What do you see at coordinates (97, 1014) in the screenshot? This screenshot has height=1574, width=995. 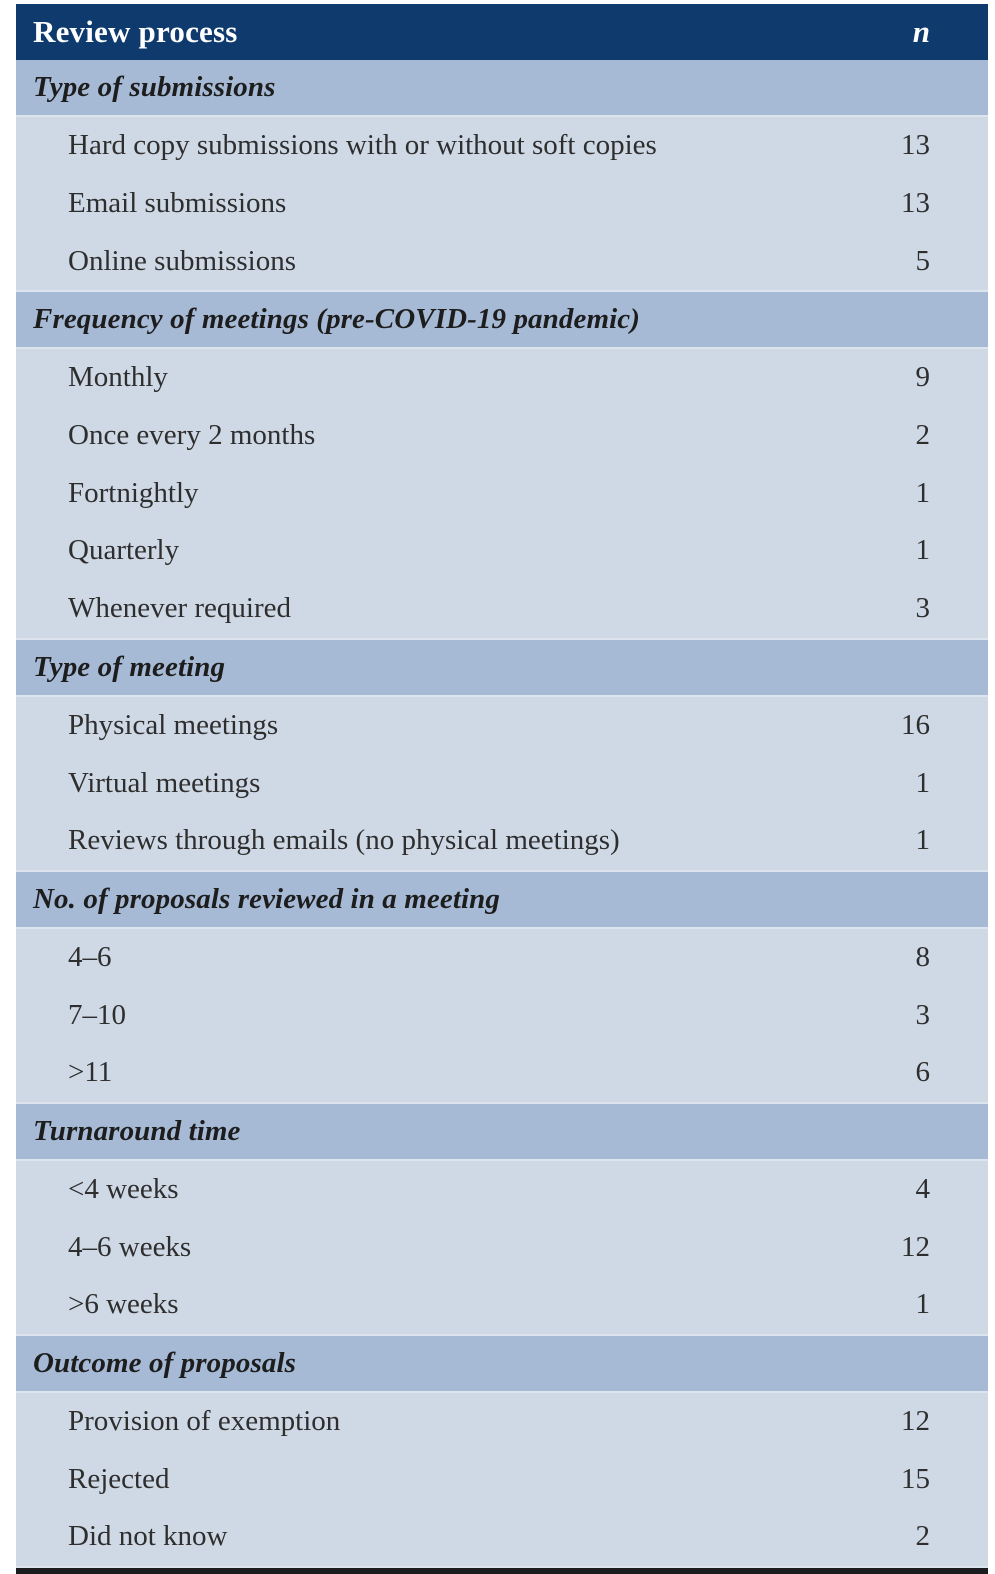 I see `row-label: 7–10` at bounding box center [97, 1014].